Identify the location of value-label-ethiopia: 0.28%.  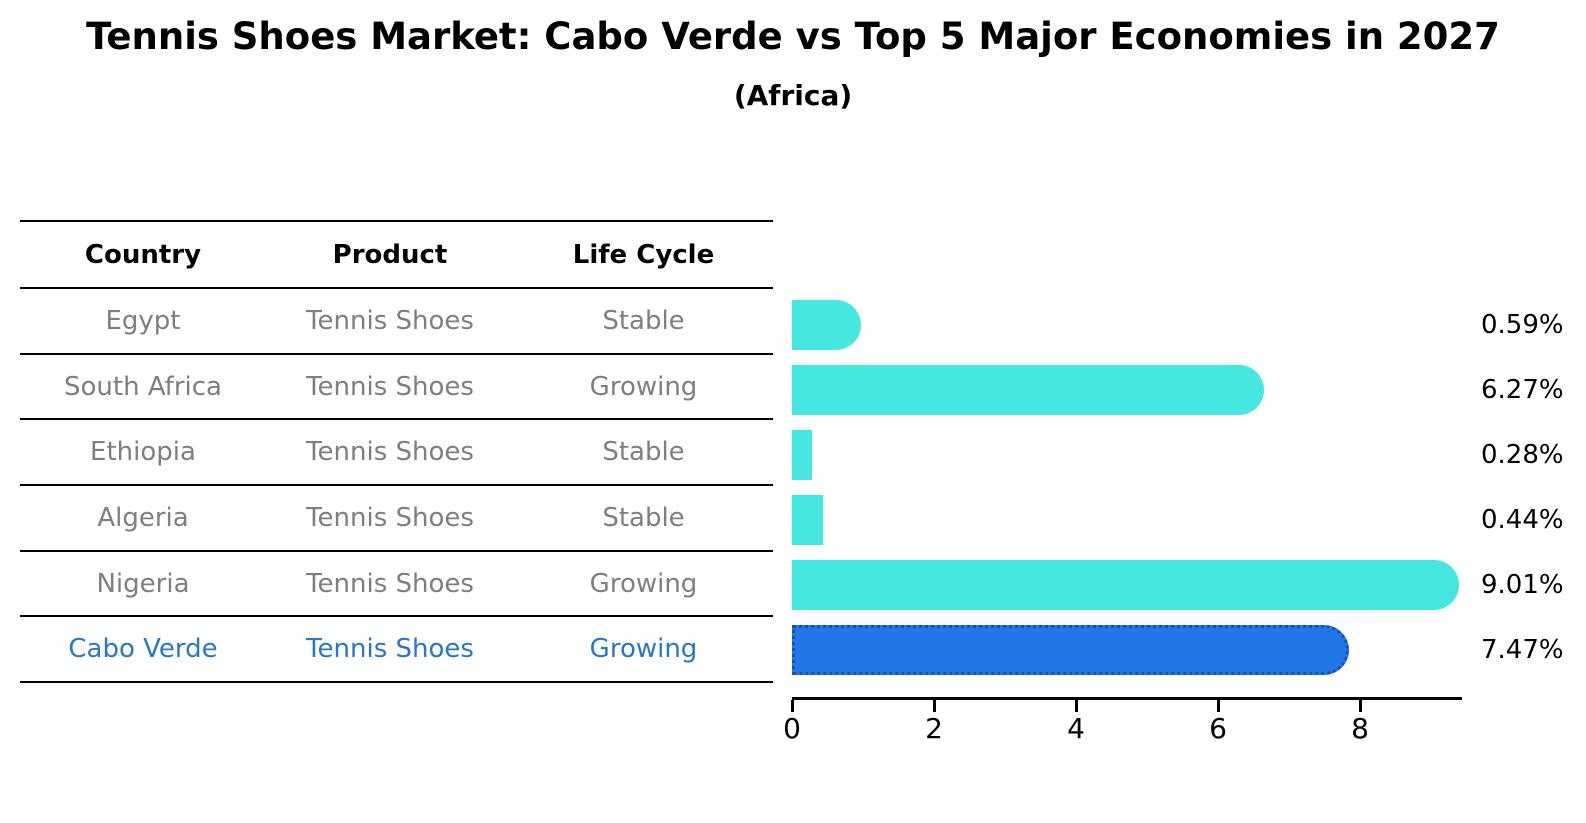
(1522, 455).